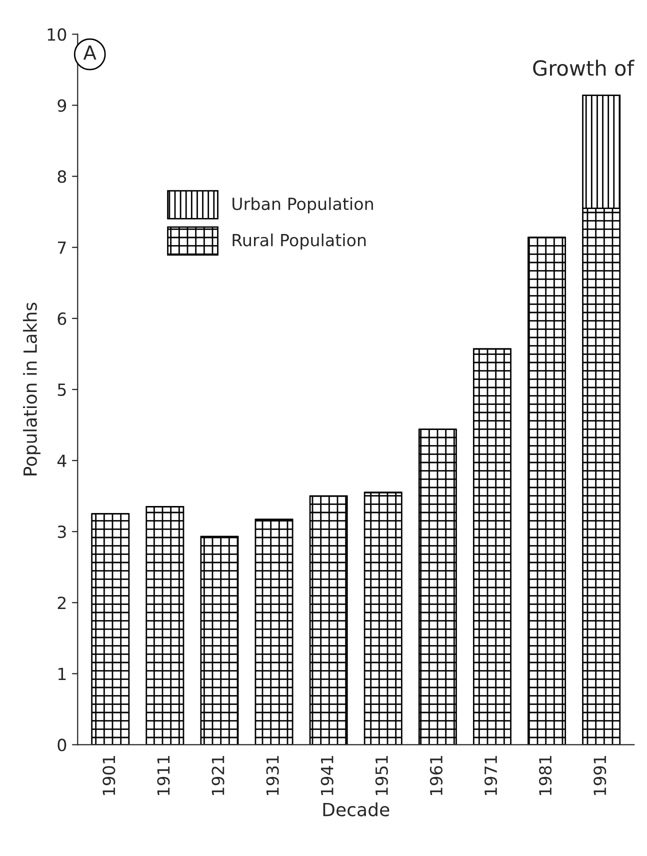 The height and width of the screenshot is (856, 647). Describe the element at coordinates (62, 105) in the screenshot. I see `y-tick-label: 9` at that location.